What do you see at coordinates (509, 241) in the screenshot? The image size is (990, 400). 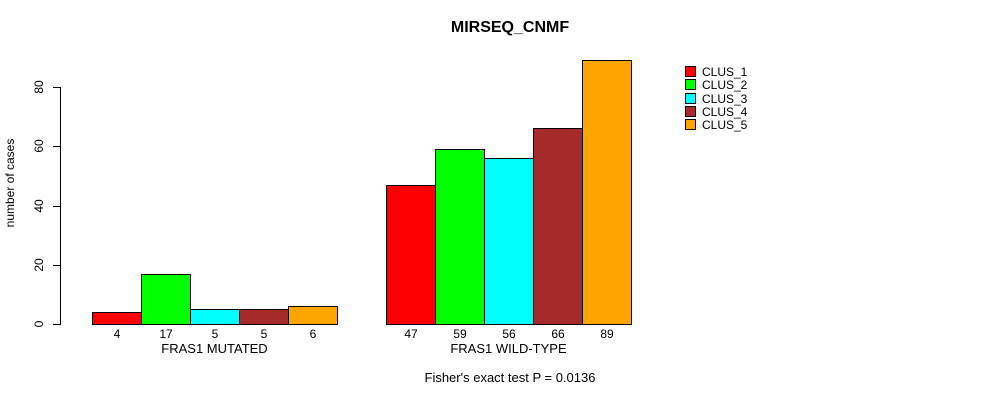 I see `bar-clus_3-group2` at bounding box center [509, 241].